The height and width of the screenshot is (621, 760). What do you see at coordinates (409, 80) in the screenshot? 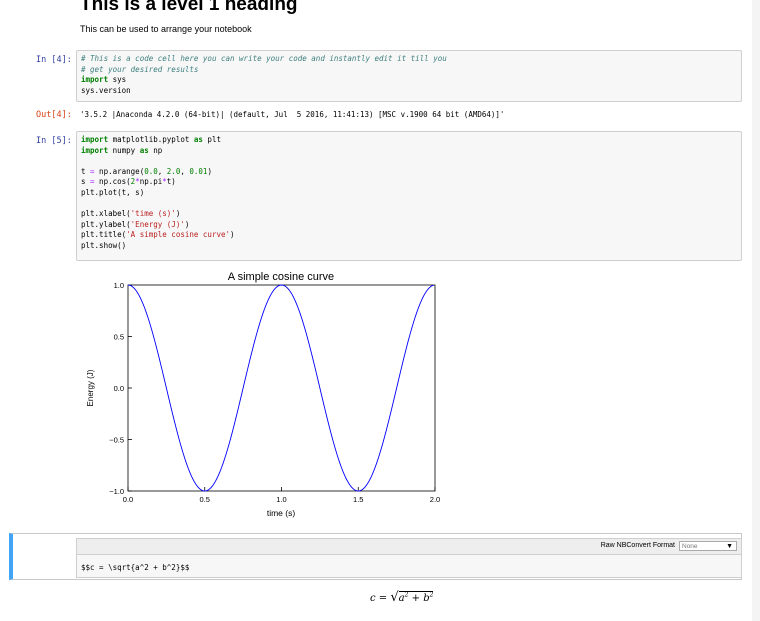
I see `code-line: import sys` at bounding box center [409, 80].